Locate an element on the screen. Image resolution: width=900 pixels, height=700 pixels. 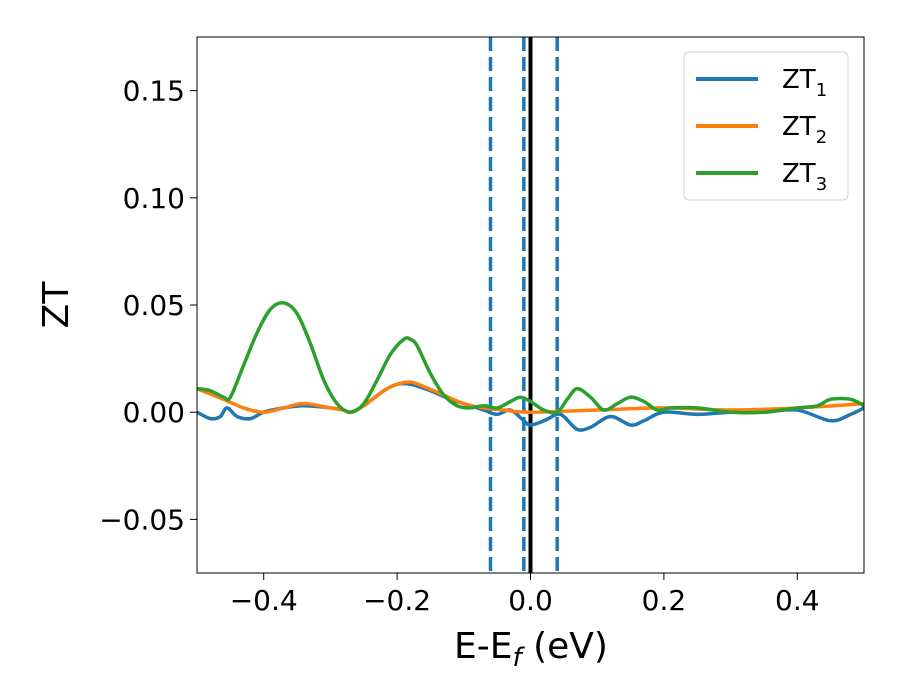
y-axis-label: ZT is located at coordinates (56, 305).